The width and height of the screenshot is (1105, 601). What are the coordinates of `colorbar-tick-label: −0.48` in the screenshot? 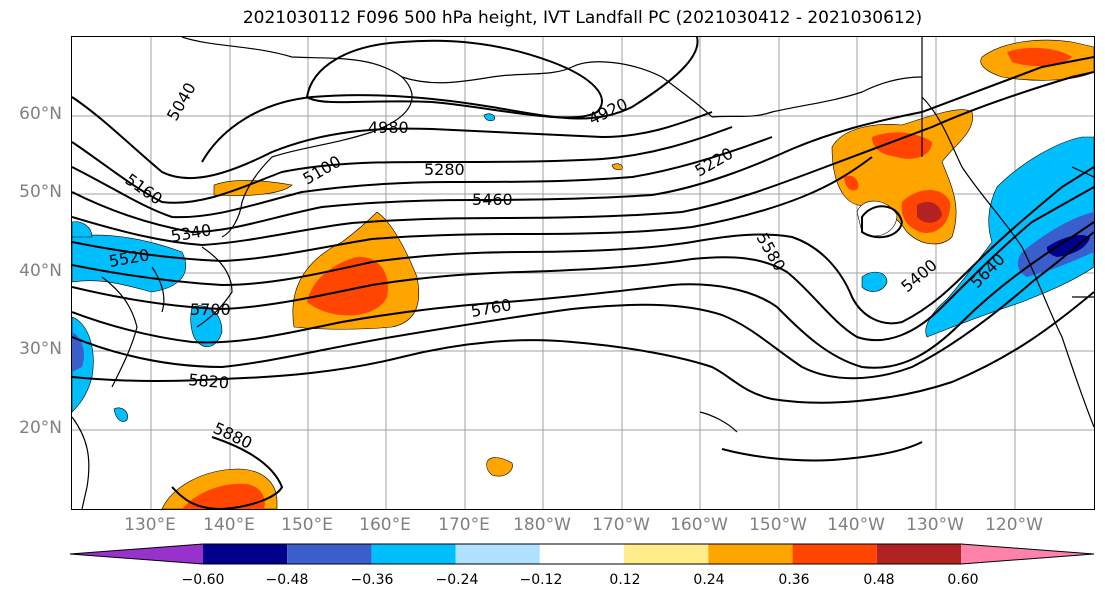 It's located at (287, 580).